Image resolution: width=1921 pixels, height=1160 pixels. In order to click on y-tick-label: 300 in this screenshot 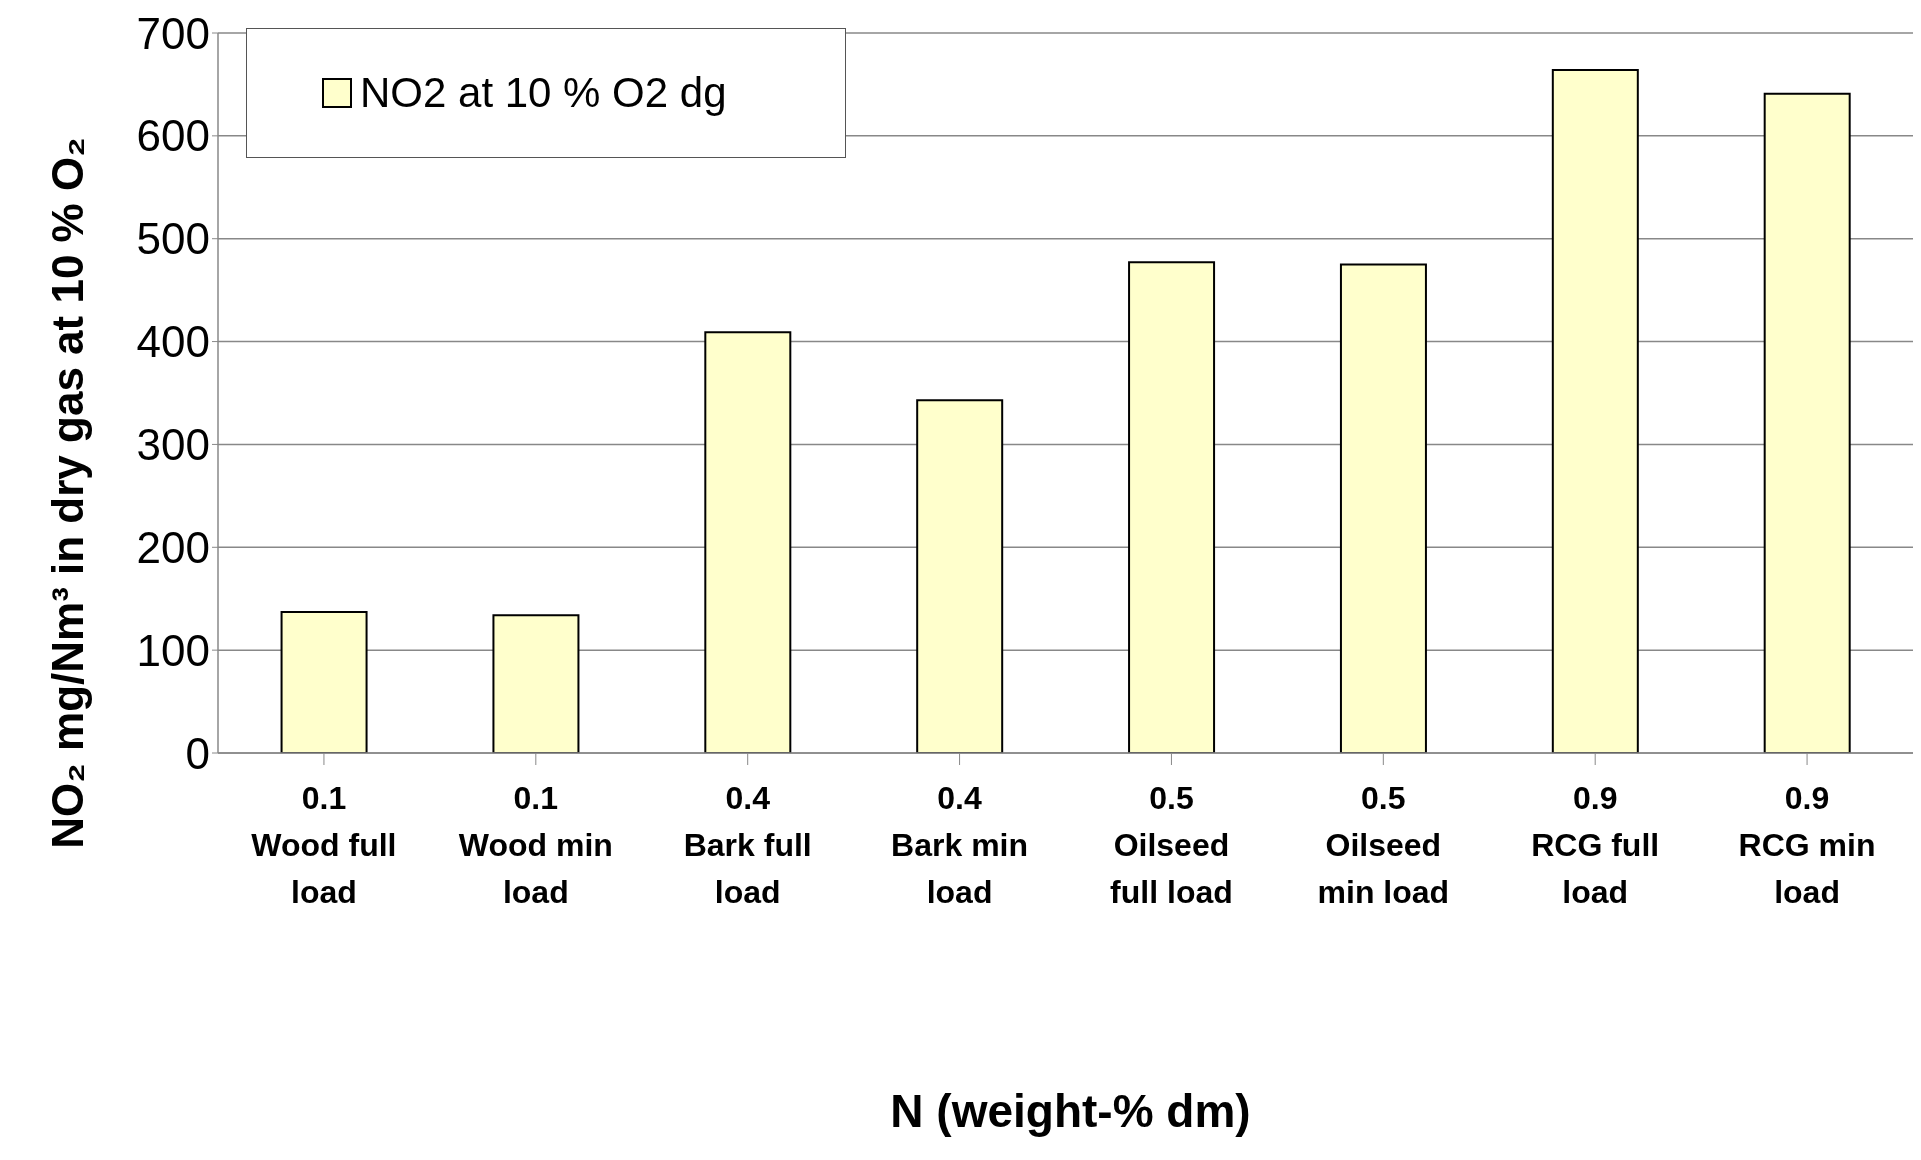, I will do `click(173, 445)`.